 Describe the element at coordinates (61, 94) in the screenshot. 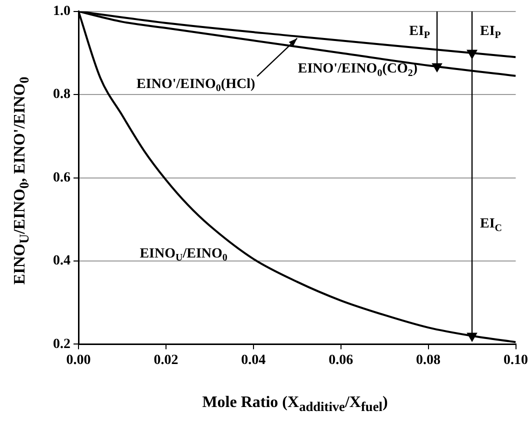

I see `y-tick-label: 0.8` at that location.